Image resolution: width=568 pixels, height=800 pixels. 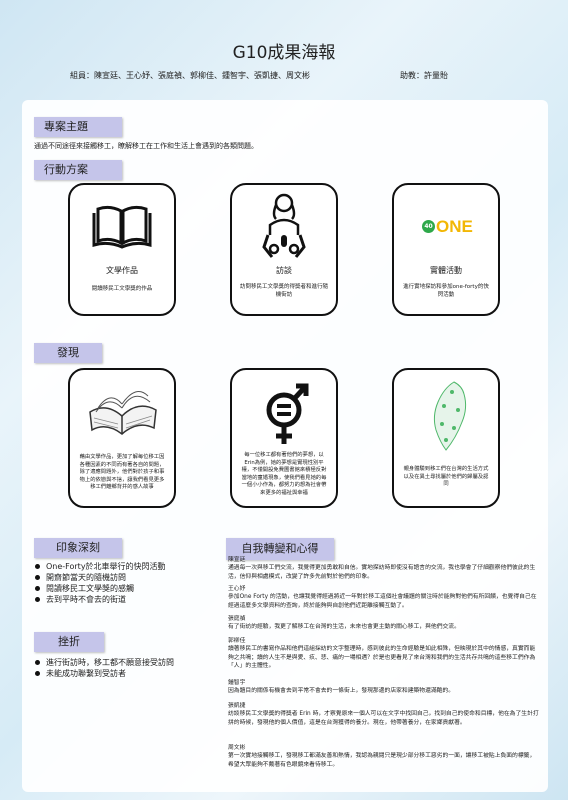 I want to click on reflection-author: 張庭禎, so click(x=237, y=619).